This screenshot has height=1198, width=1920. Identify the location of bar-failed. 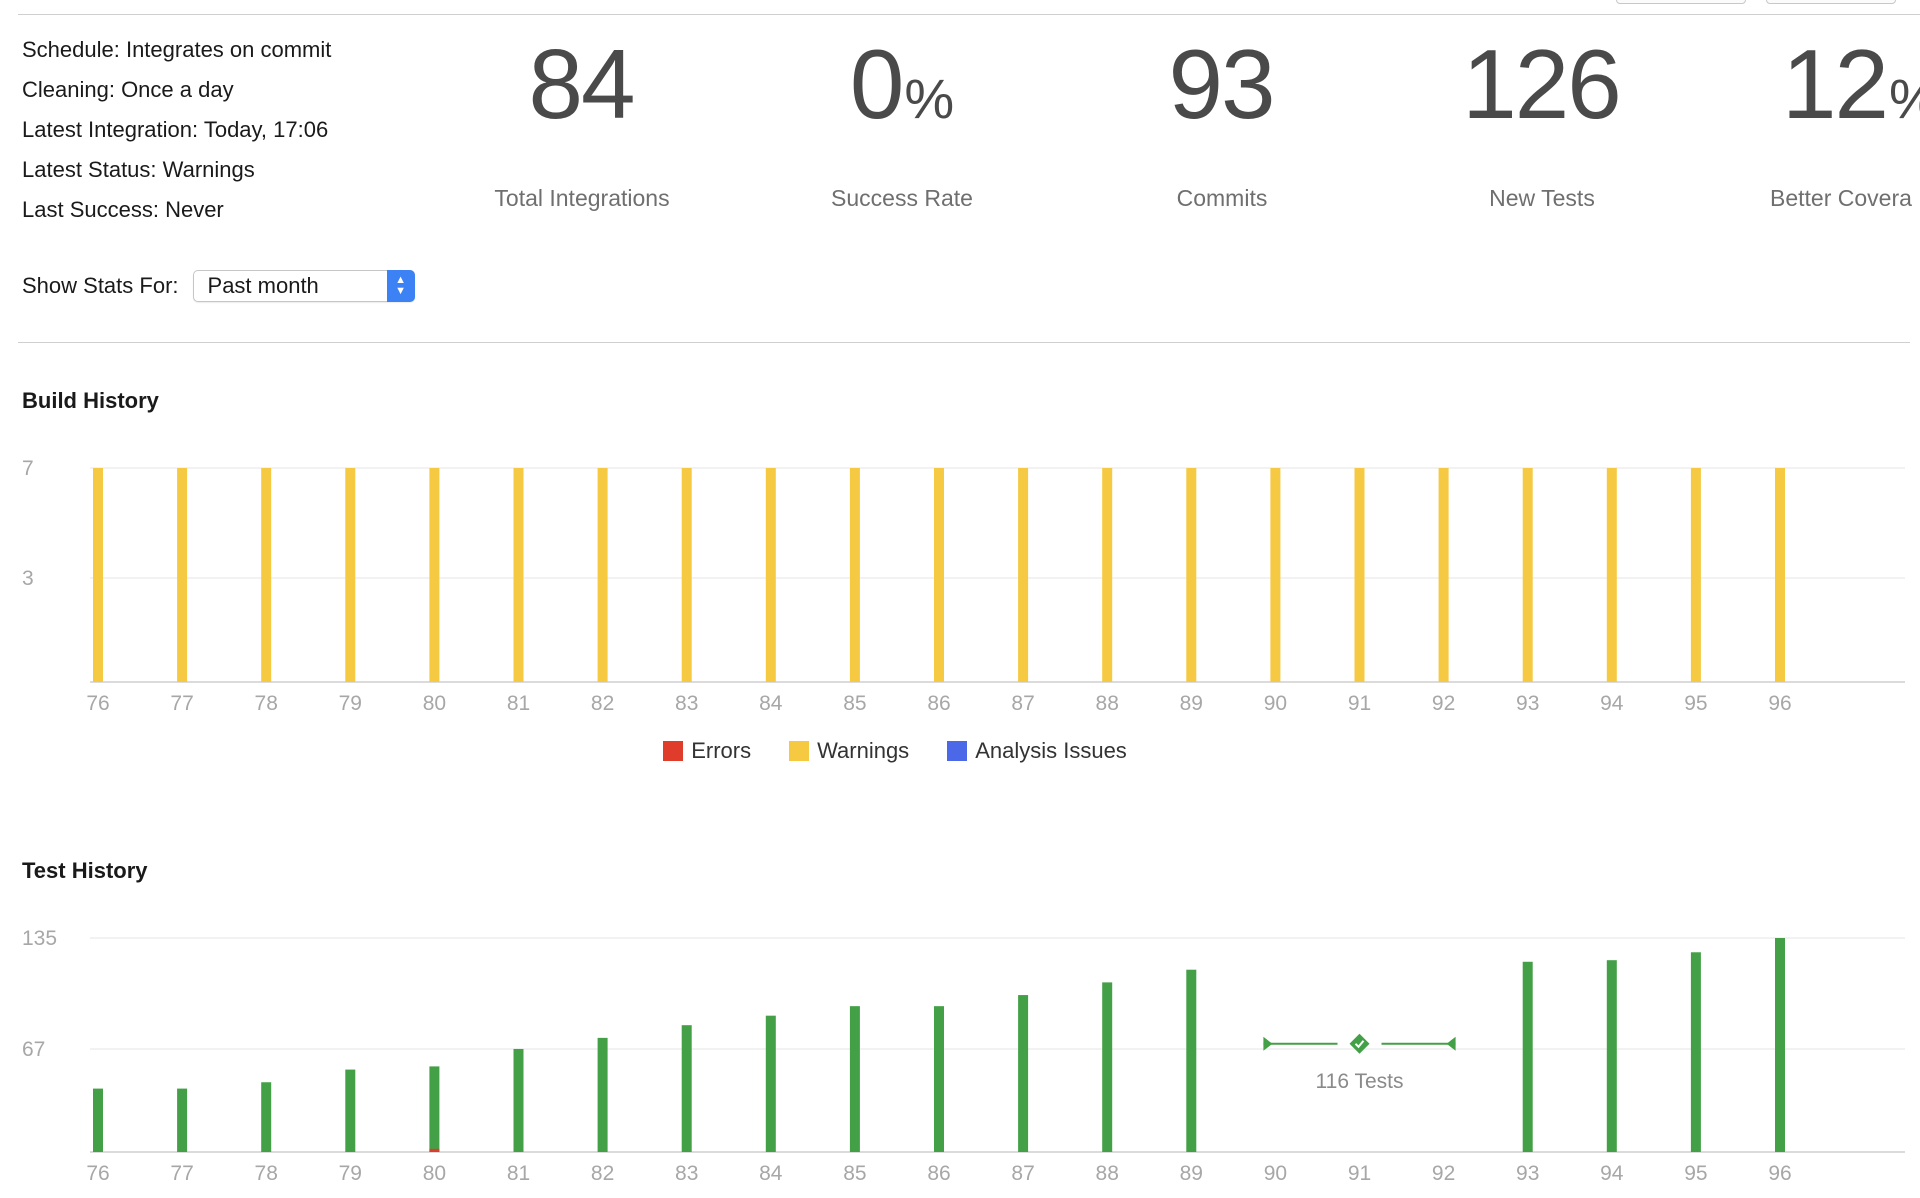
(434, 1150).